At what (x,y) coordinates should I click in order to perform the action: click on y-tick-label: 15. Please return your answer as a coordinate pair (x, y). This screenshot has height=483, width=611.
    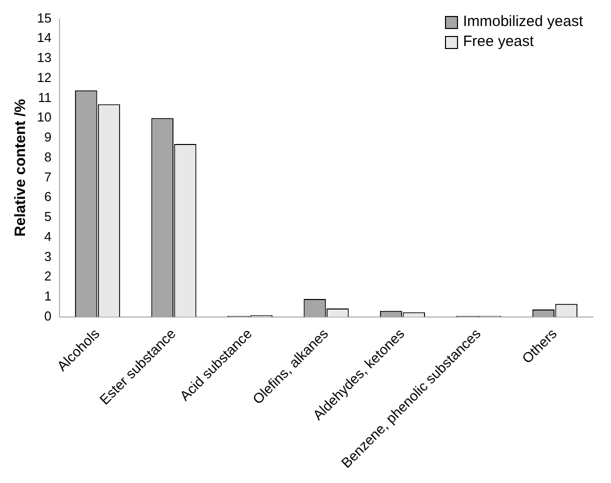
    Looking at the image, I should click on (44, 18).